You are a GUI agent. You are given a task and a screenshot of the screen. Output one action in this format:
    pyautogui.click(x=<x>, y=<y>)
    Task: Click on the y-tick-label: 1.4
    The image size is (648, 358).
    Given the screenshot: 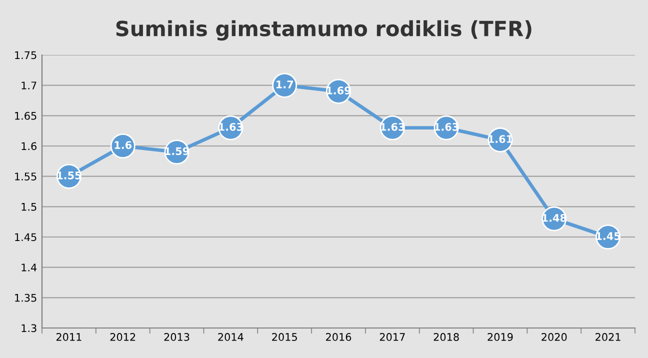 What is the action you would take?
    pyautogui.click(x=29, y=268)
    